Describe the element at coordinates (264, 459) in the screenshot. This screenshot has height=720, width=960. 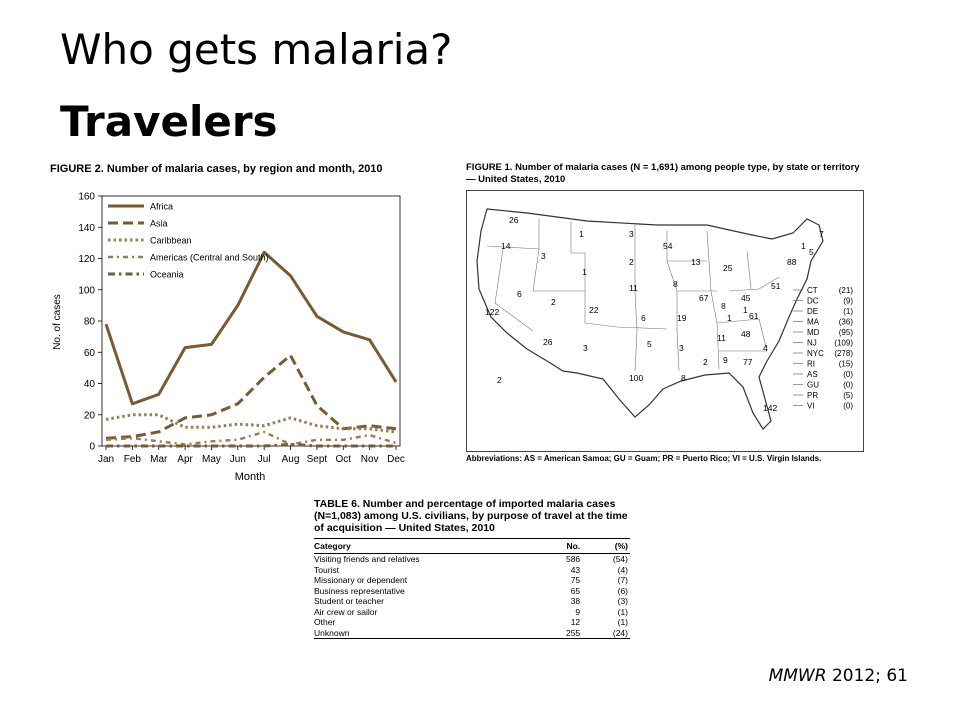
I see `x-tick-label: Jul` at that location.